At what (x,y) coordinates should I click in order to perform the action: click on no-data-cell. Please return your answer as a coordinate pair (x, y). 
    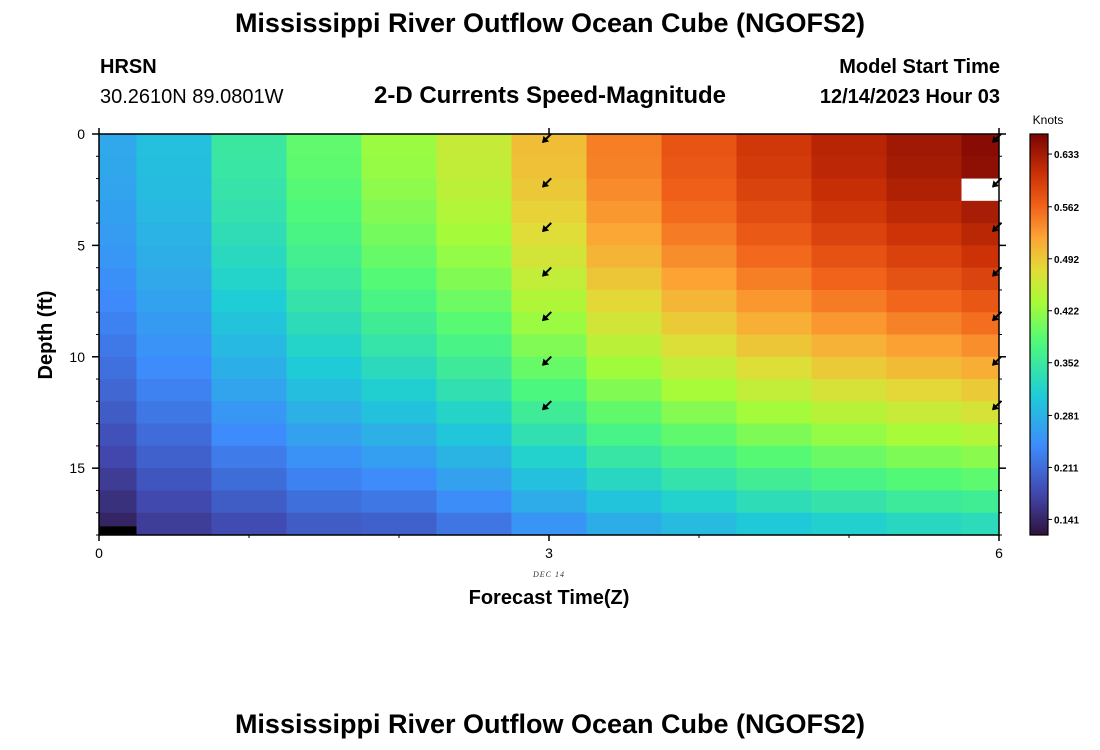
    Looking at the image, I should click on (118, 531).